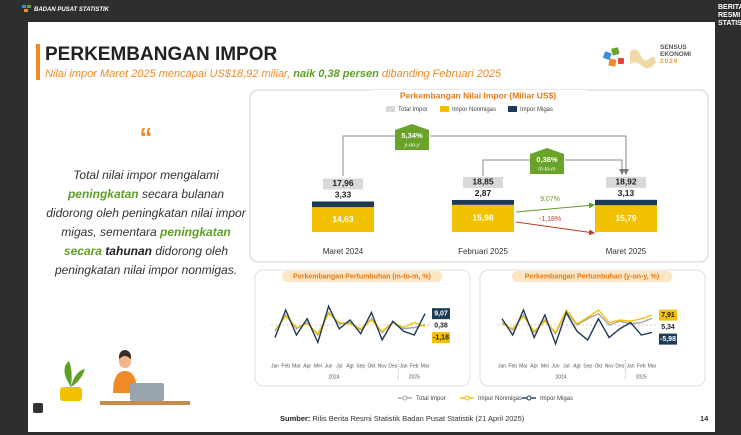 This screenshot has width=741, height=435. I want to click on end-label: -5,98, so click(668, 339).